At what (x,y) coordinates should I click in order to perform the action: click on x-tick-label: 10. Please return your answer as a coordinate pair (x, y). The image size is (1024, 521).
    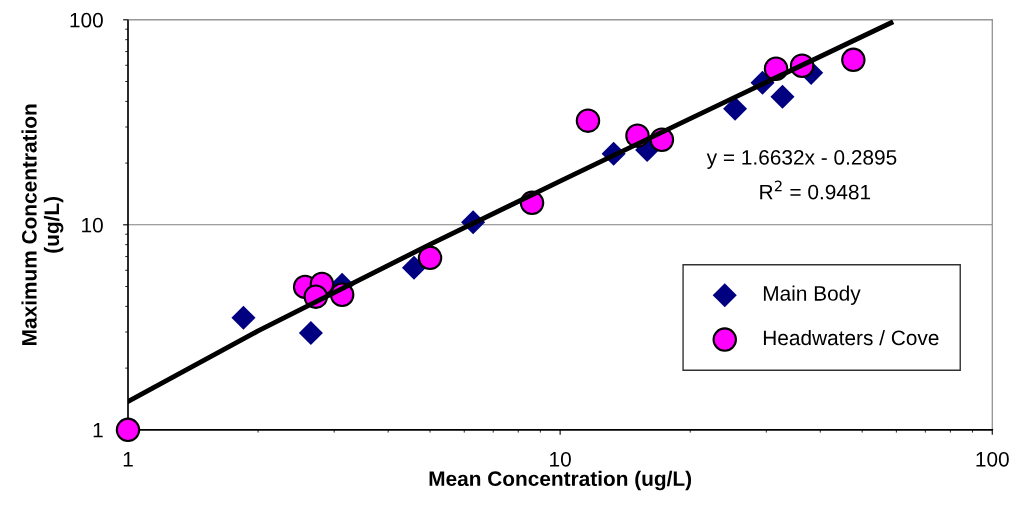
    Looking at the image, I should click on (560, 459).